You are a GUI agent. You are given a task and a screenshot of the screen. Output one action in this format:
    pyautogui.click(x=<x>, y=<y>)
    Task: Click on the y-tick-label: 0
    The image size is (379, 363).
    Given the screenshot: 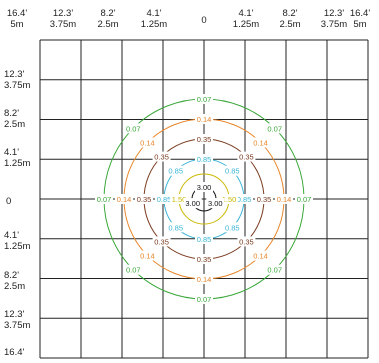 What is the action you would take?
    pyautogui.click(x=9, y=201)
    